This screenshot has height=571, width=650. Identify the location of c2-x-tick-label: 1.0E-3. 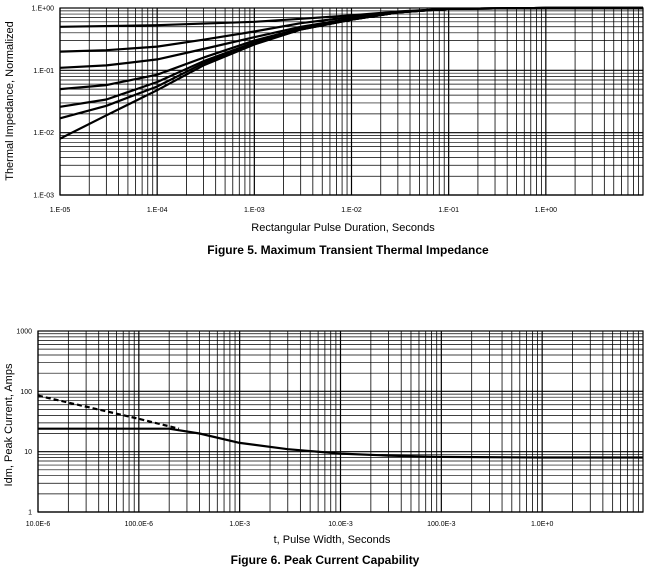
(239, 524).